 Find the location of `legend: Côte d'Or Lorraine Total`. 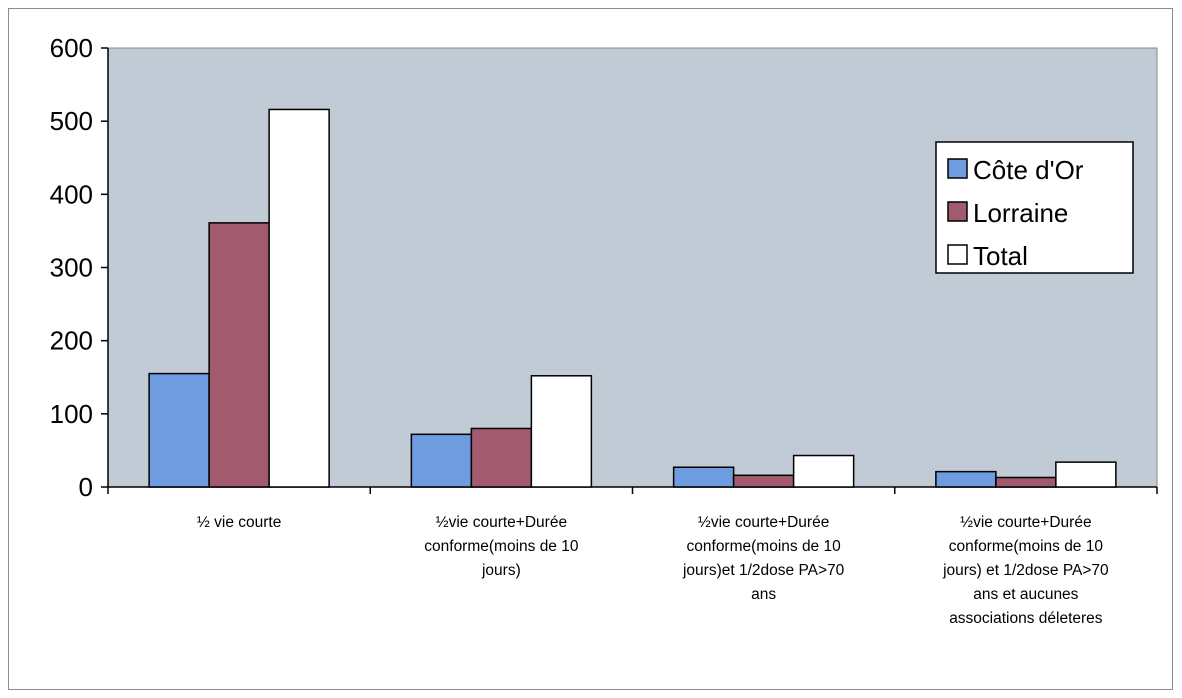

legend: Côte d'Or Lorraine Total is located at coordinates (1034, 207).